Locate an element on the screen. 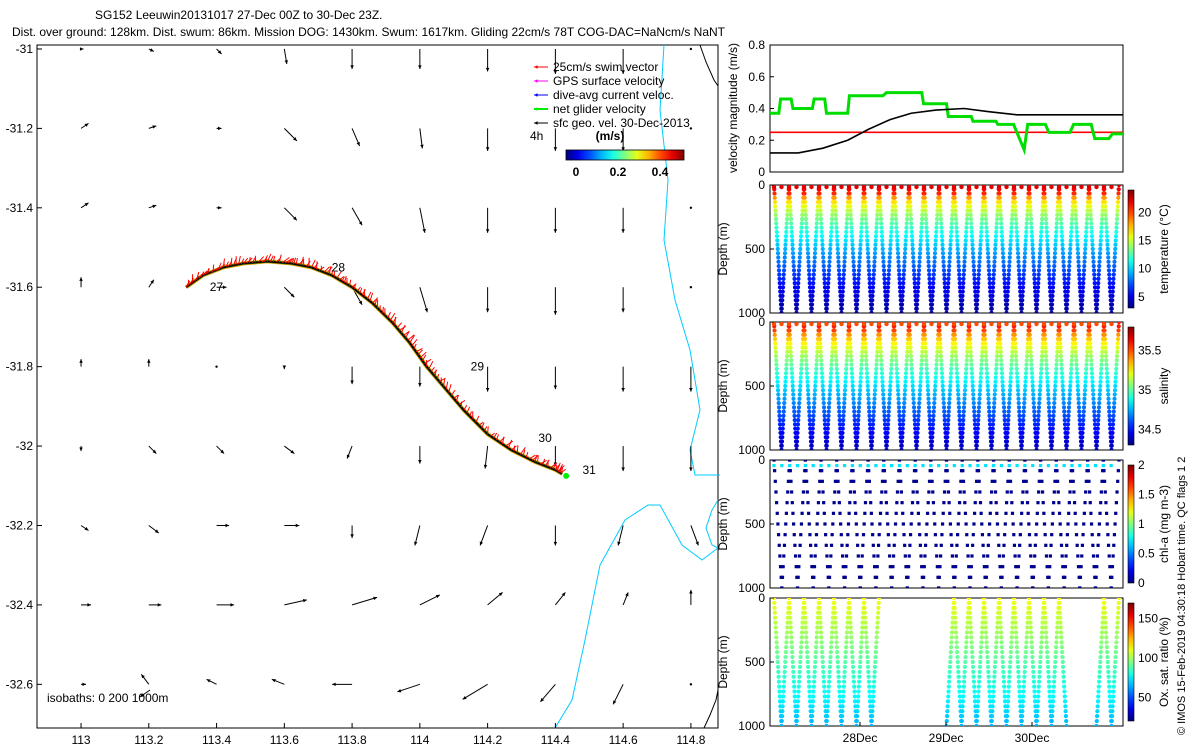 The image size is (1200, 750). profile-colorbar is located at coordinates (1131, 386).